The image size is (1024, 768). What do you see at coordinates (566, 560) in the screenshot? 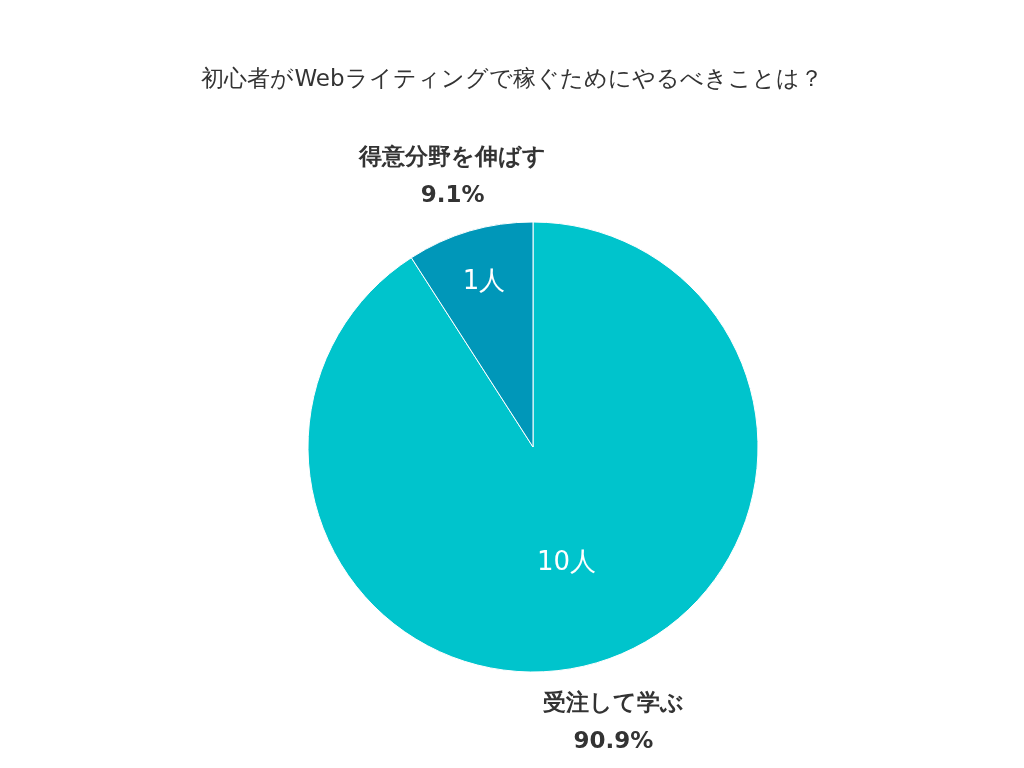
I see `data-label: 10人` at bounding box center [566, 560].